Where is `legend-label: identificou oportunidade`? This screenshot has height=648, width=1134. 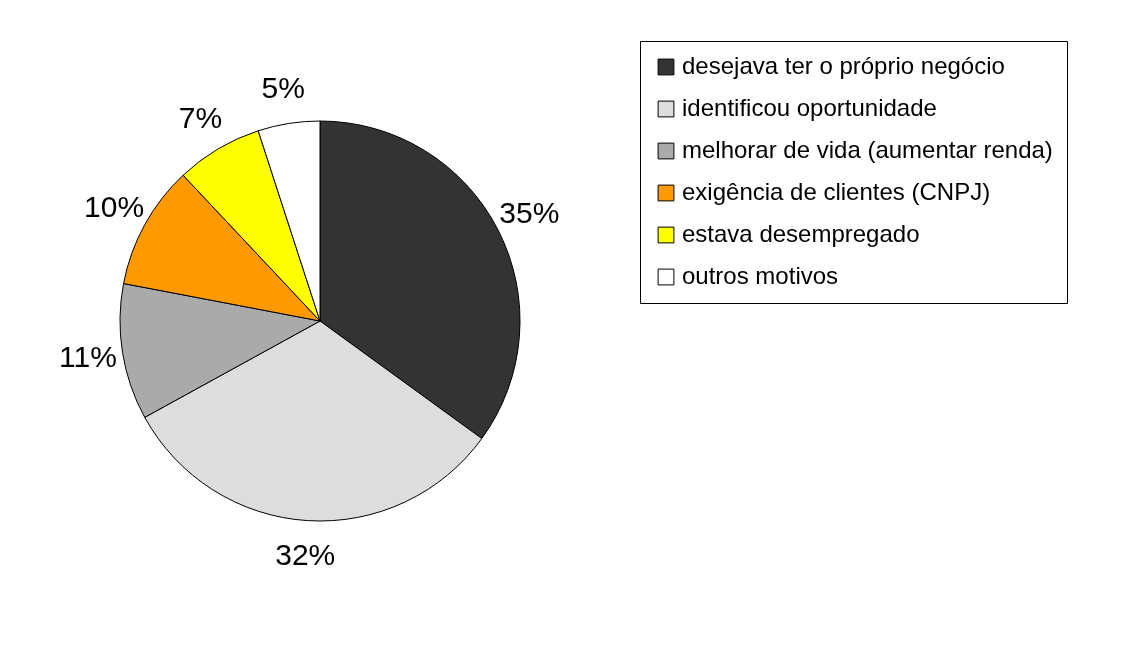 legend-label: identificou oportunidade is located at coordinates (809, 107).